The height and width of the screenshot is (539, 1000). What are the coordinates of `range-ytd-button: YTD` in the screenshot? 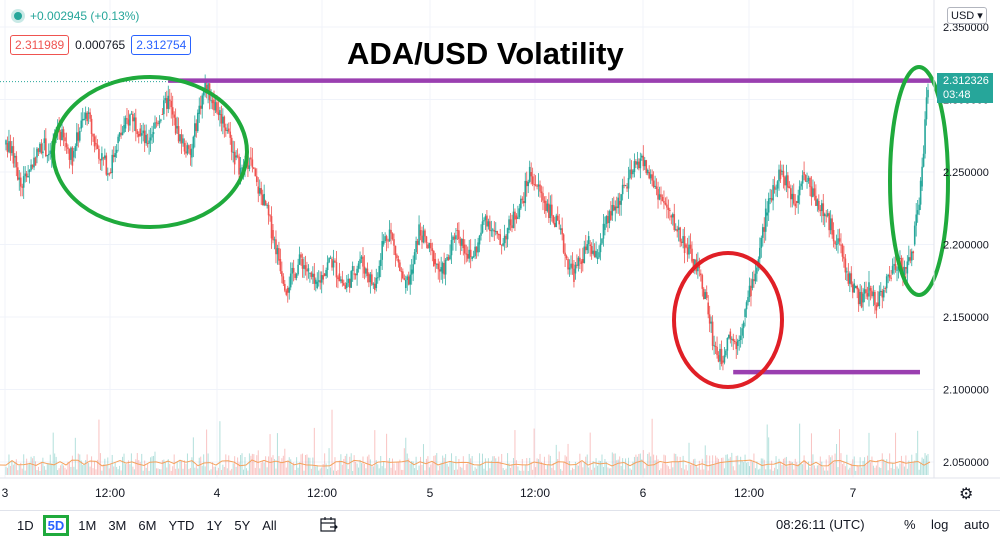 It's located at (181, 525).